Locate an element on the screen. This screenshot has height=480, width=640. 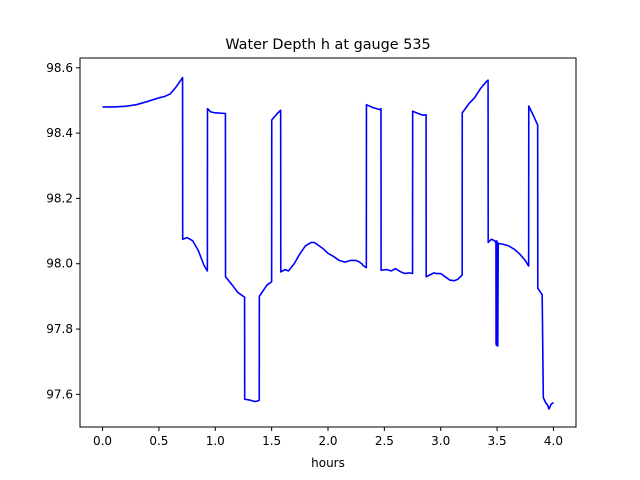
y-axis-ticks: 97.6 97.8 98.0 98.2 98.4 98.6 is located at coordinates (63, 231).